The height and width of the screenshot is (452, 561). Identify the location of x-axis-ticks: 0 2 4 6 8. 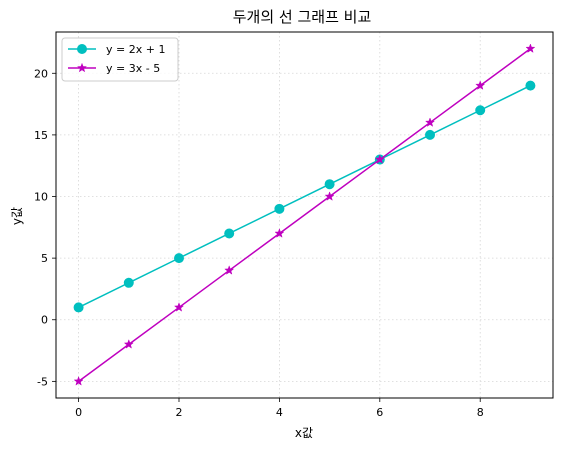
(279, 408).